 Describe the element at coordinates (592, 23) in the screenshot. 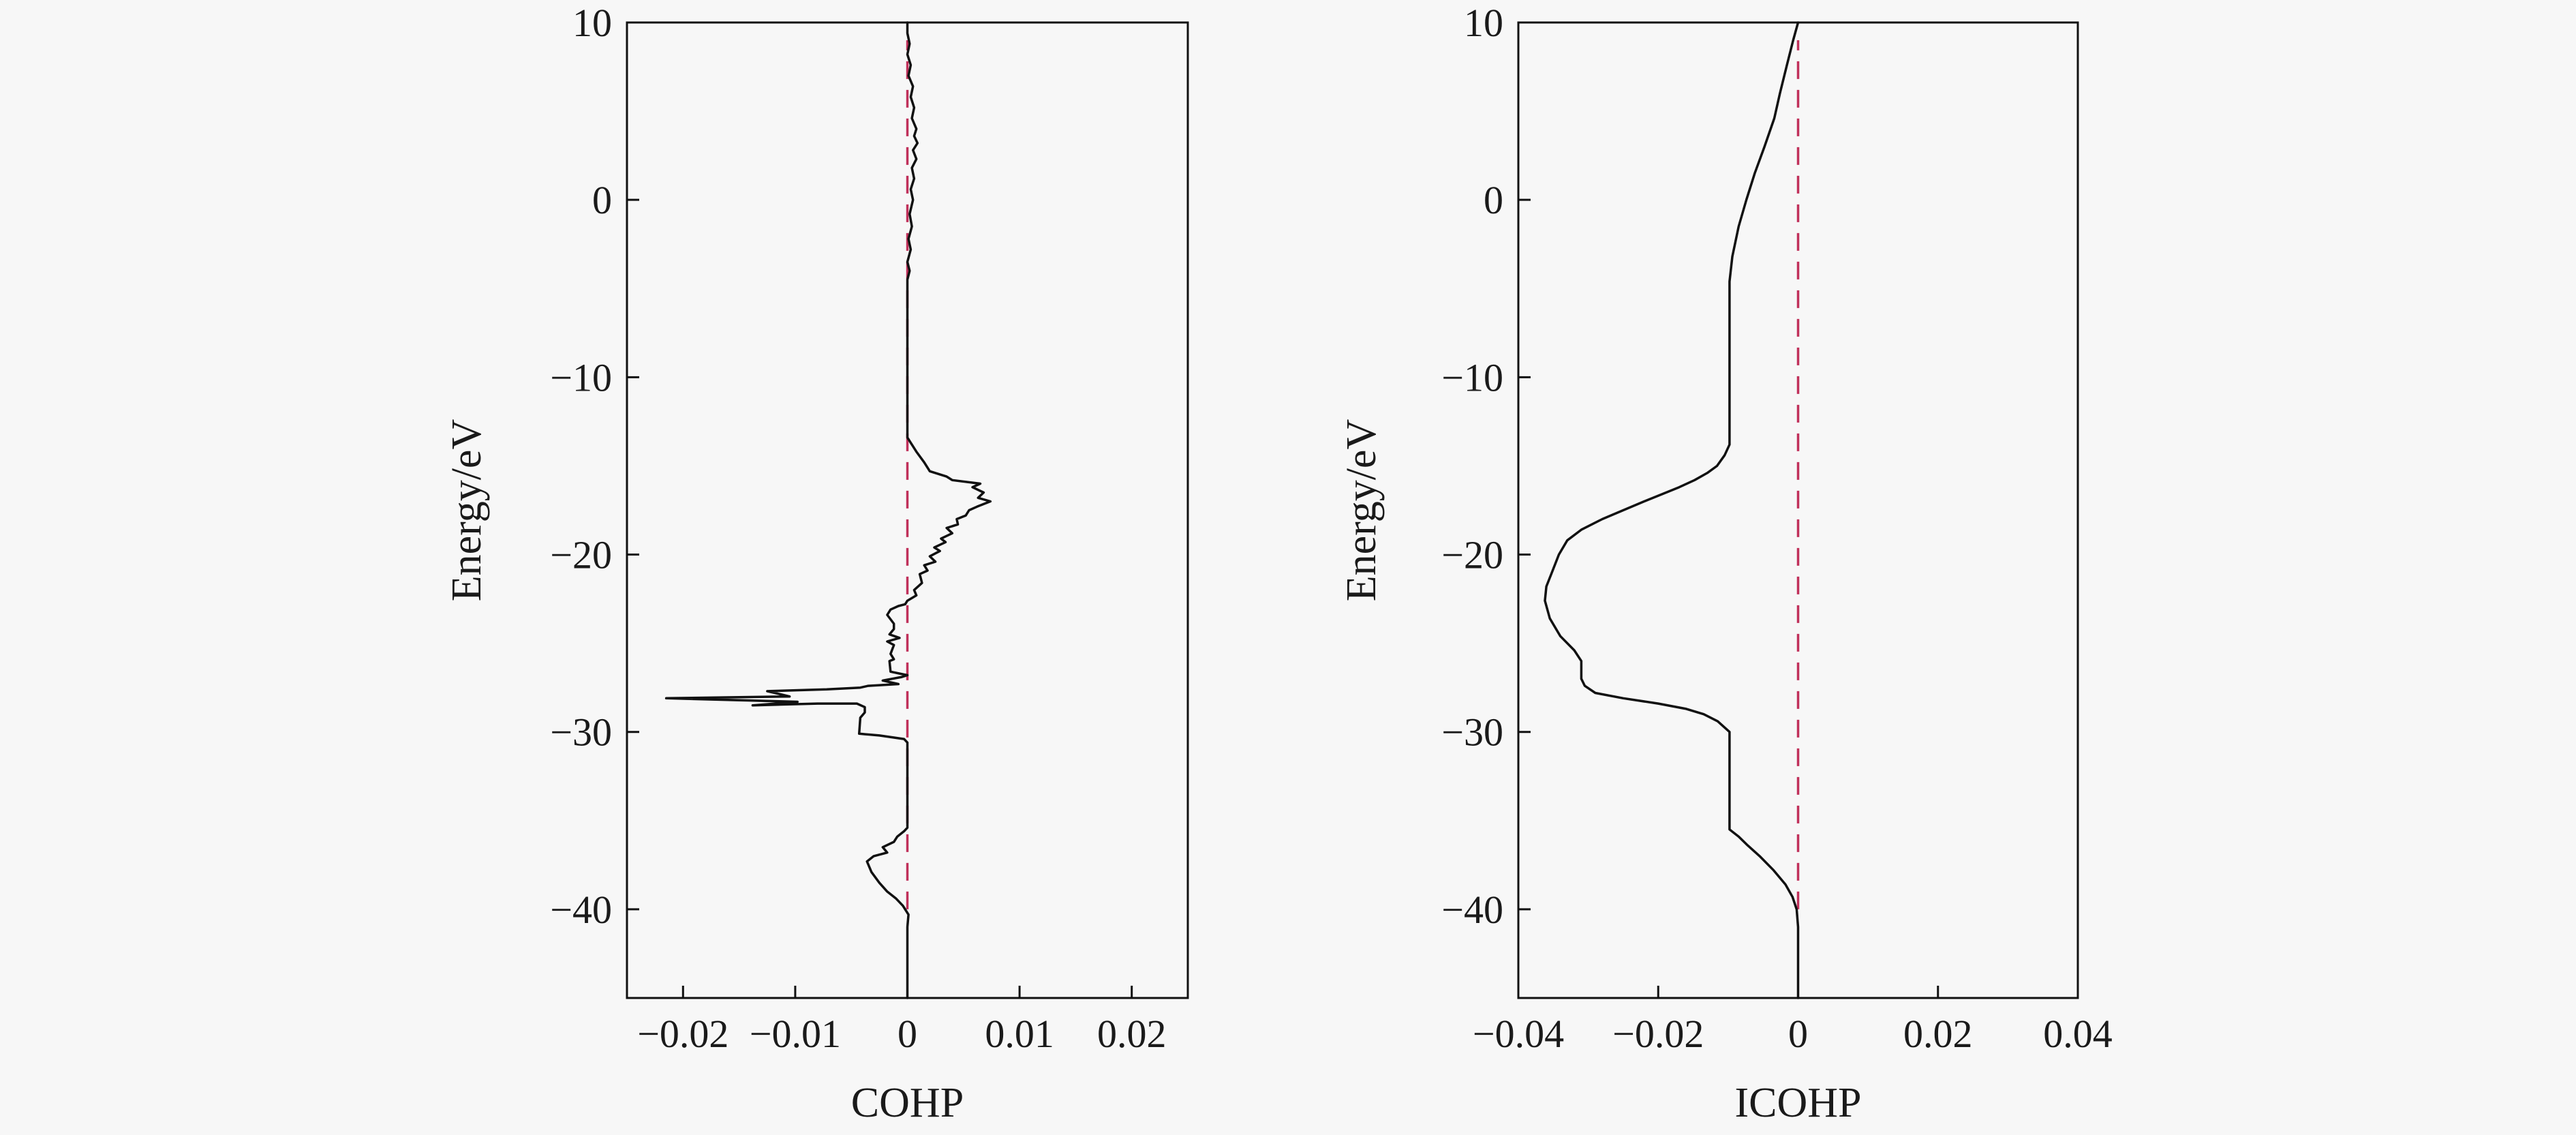

I see `cohp-y-tick-label: 10` at that location.